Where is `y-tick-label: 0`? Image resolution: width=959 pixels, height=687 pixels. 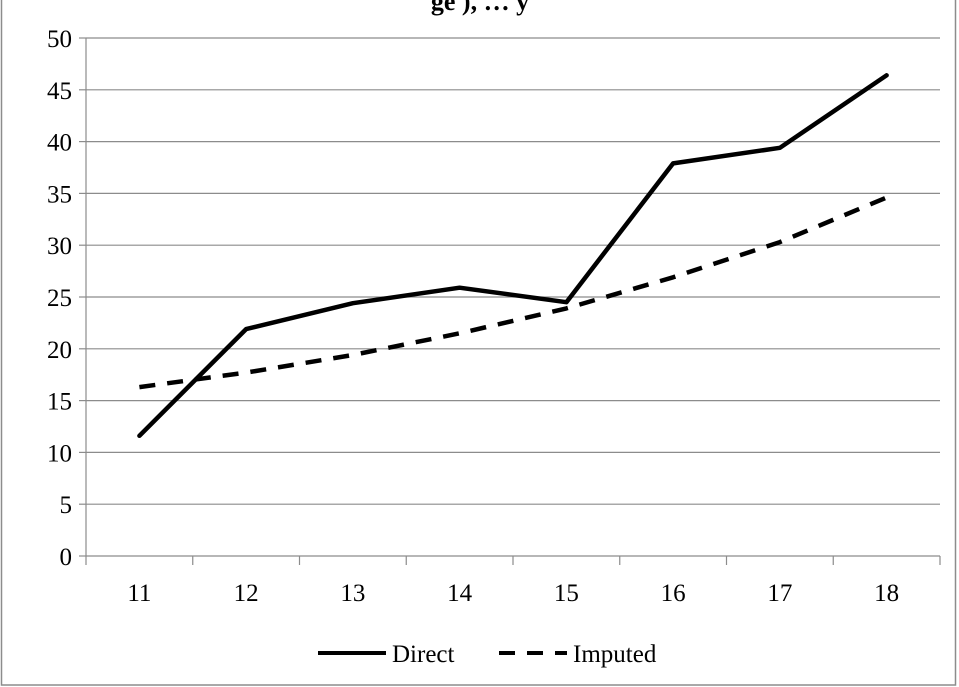 y-tick-label: 0 is located at coordinates (66, 557).